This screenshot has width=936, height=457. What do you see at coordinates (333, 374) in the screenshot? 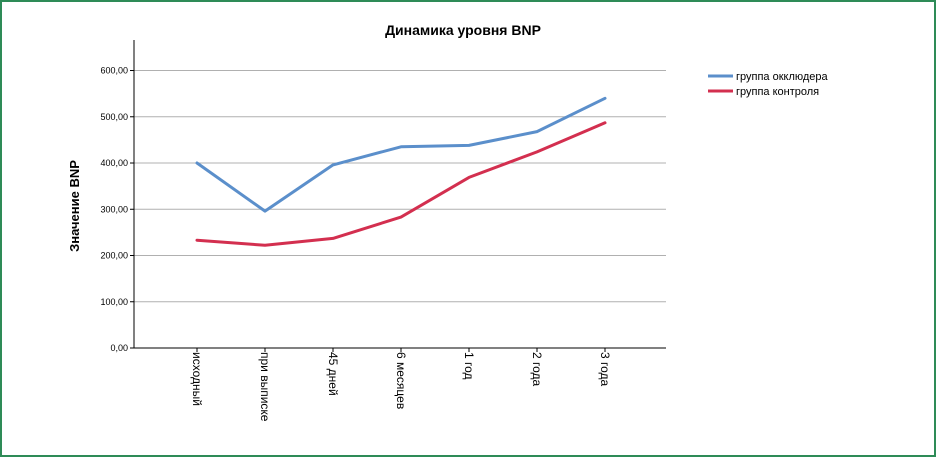
I see `x-tick-label: 45 дней` at bounding box center [333, 374].